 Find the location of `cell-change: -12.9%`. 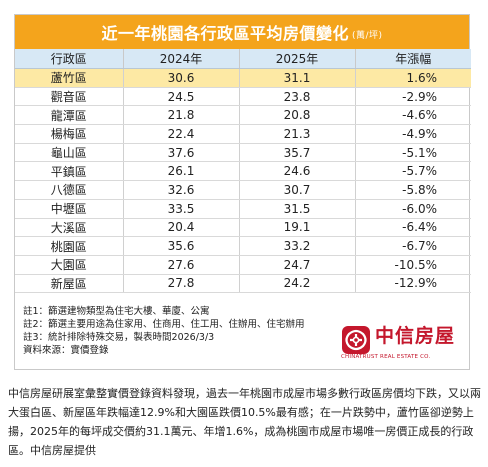

cell-change: -12.9% is located at coordinates (413, 284).